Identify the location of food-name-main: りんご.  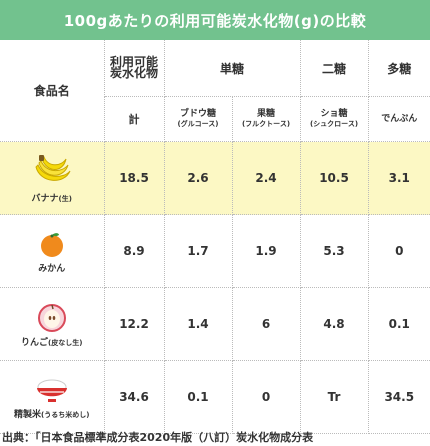
(35, 342).